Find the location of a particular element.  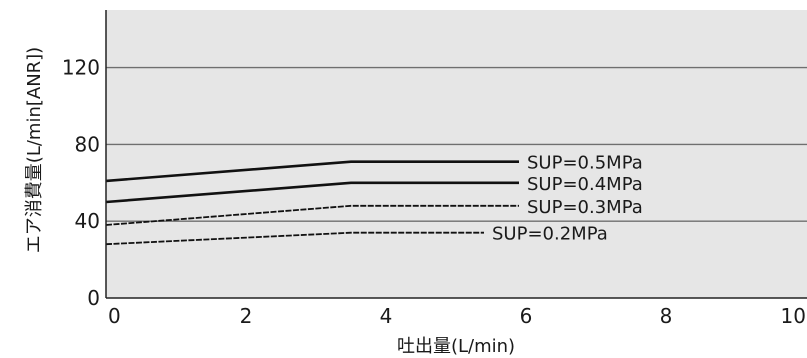

y-tick-80: 80 is located at coordinates (87, 144).